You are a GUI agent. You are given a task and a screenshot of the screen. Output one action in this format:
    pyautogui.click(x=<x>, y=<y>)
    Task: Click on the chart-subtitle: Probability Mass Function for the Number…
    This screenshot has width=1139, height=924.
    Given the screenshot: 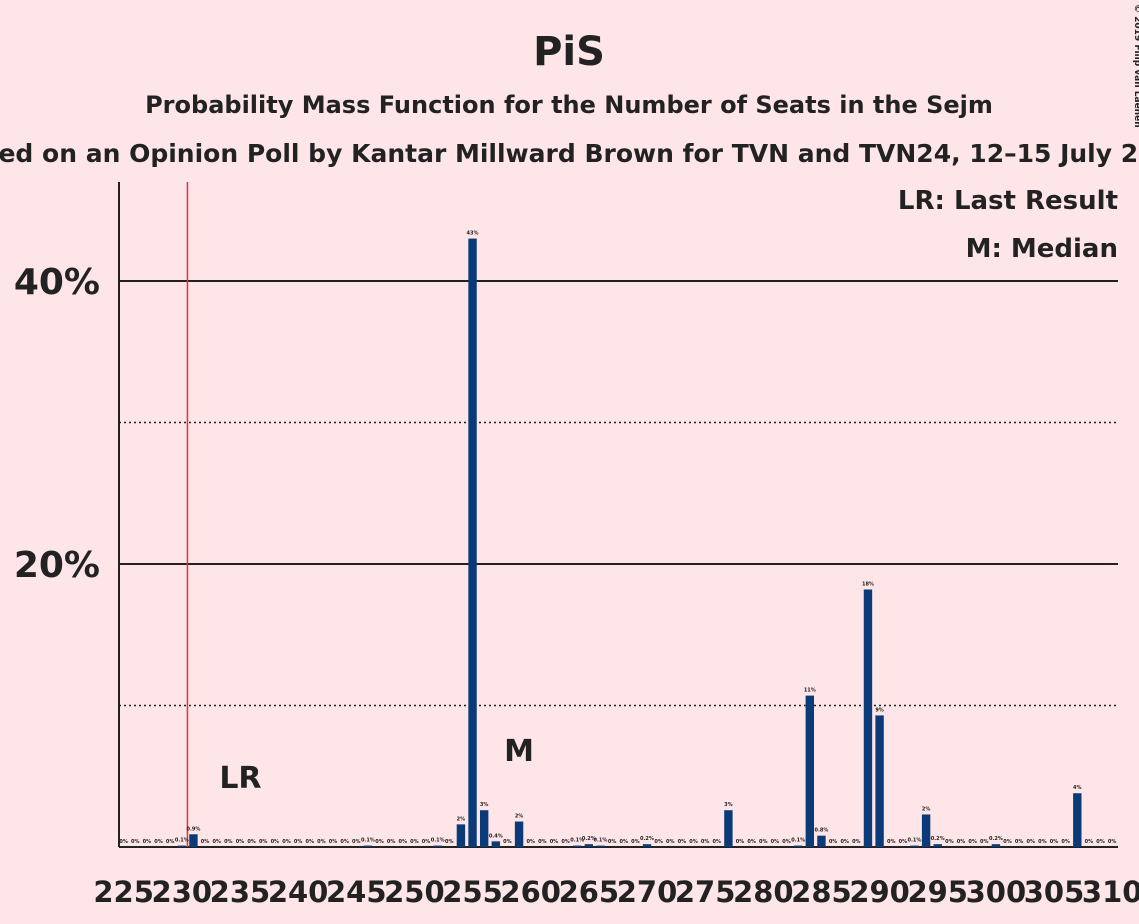 What is the action you would take?
    pyautogui.click(x=569, y=105)
    